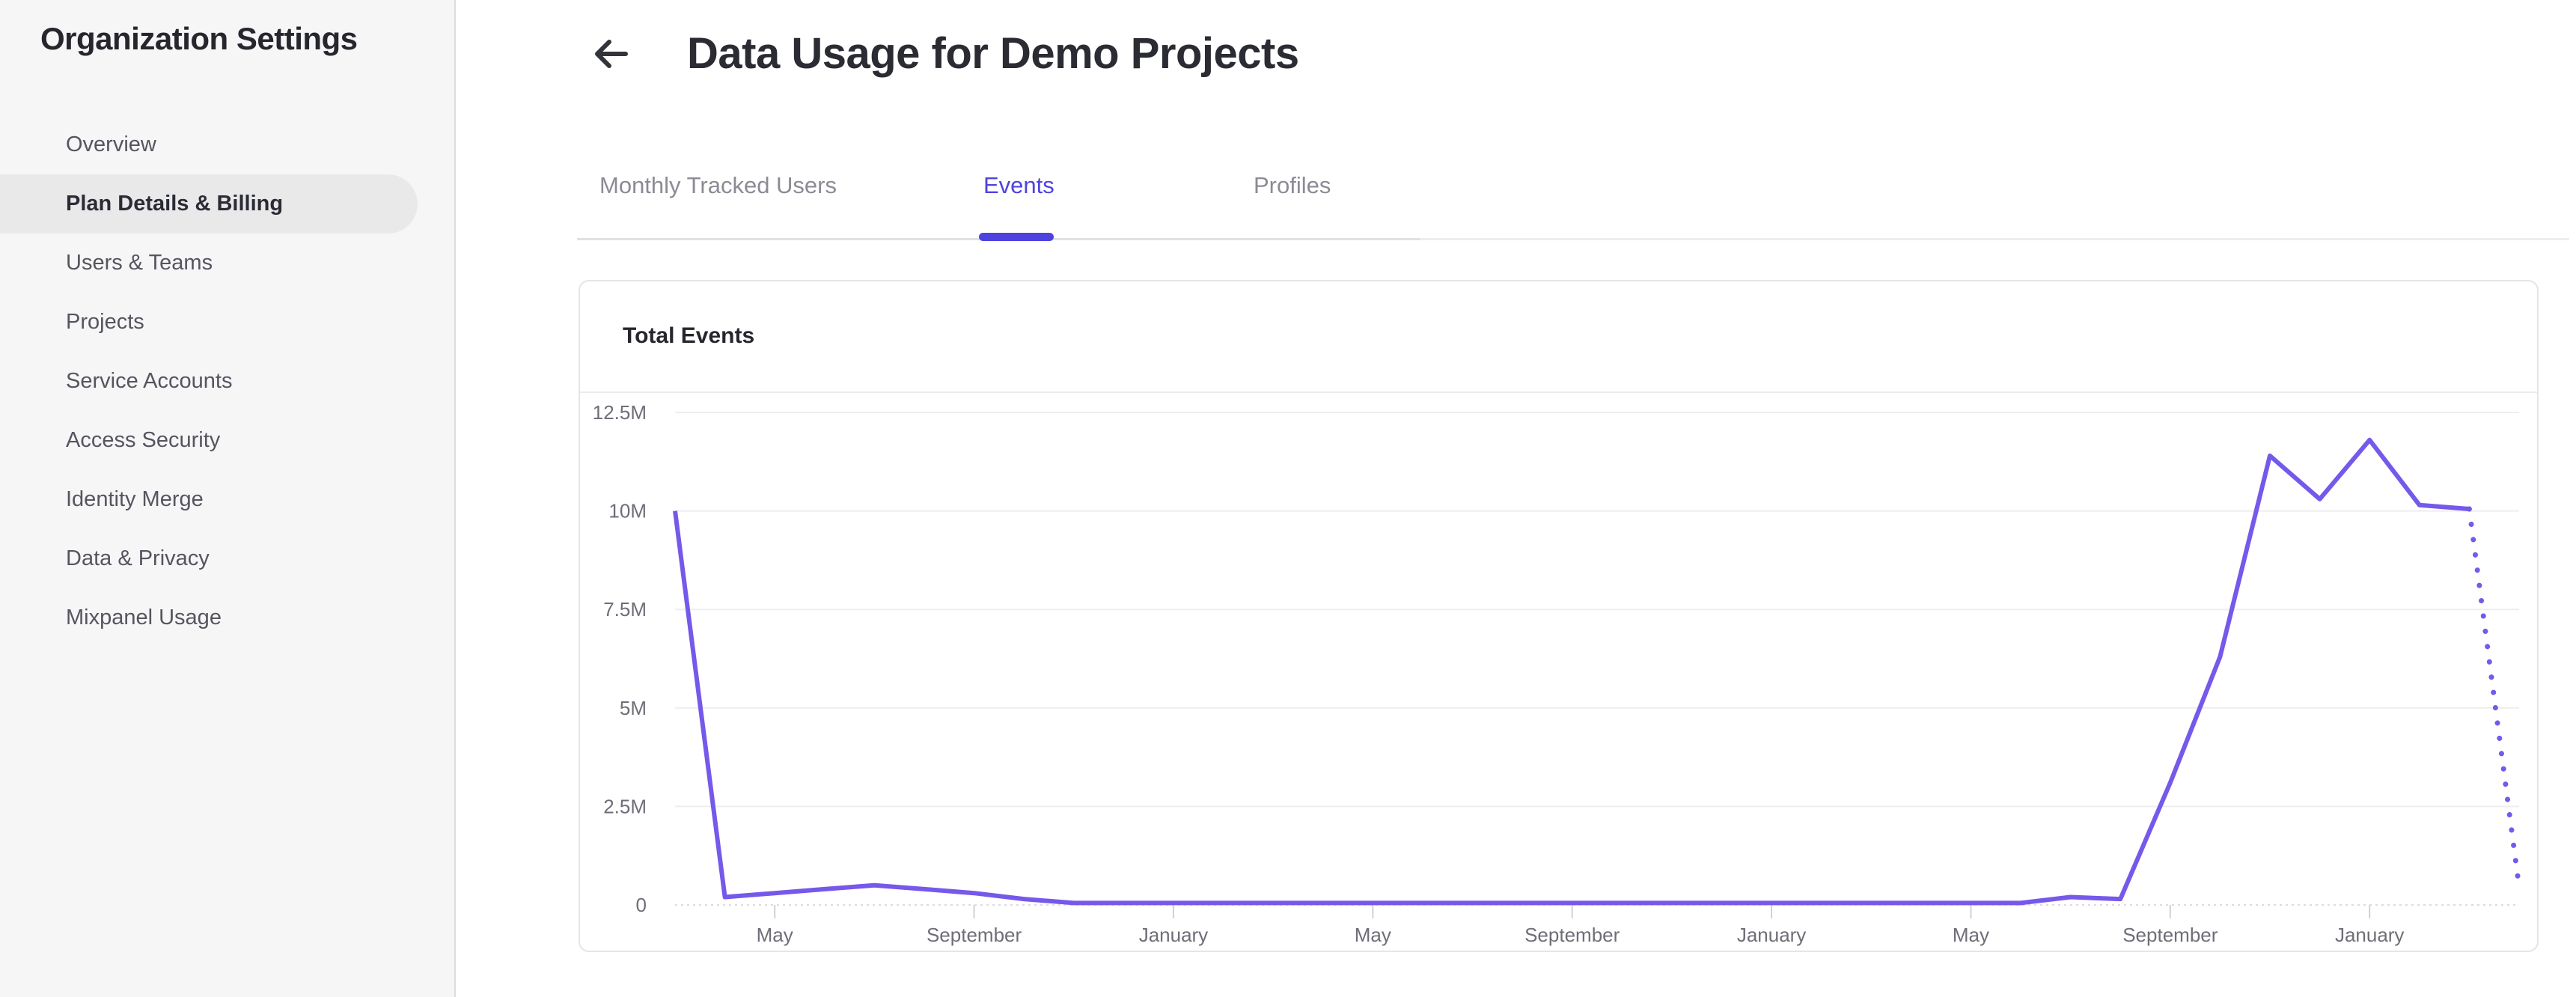 Image resolution: width=2576 pixels, height=997 pixels. Describe the element at coordinates (625, 610) in the screenshot. I see `y-axis-tick-label: 7.5M` at that location.